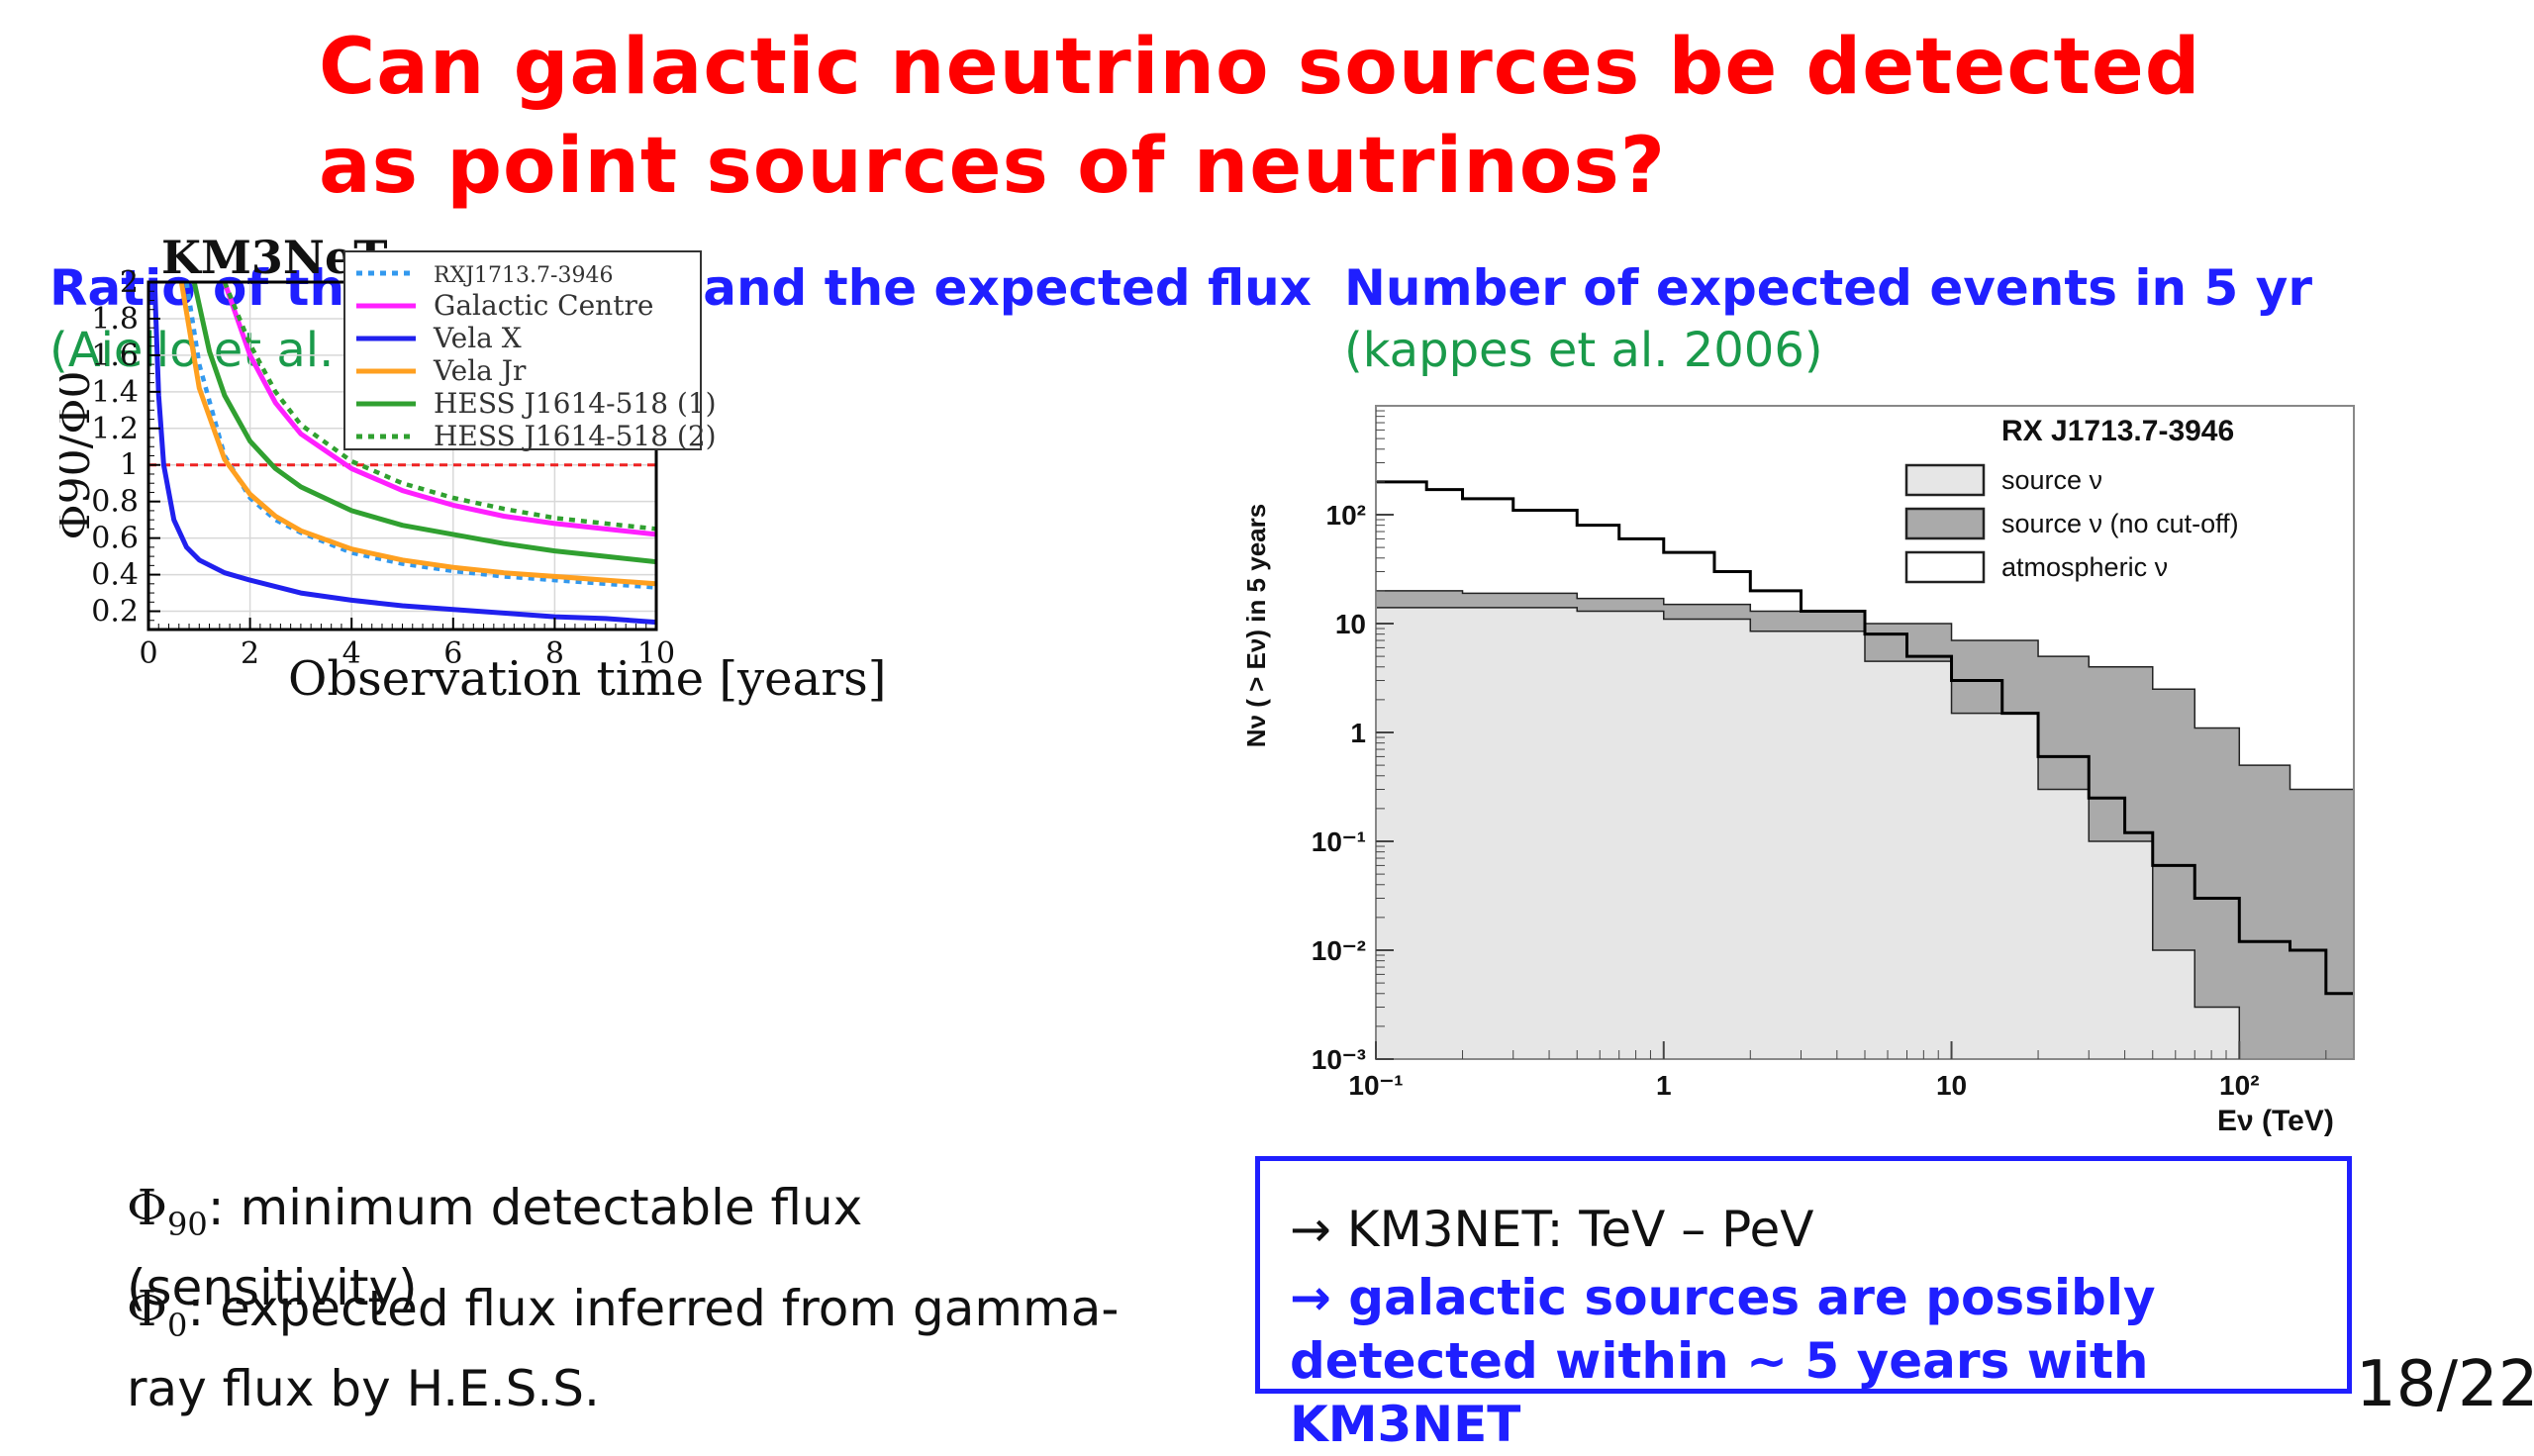 The height and width of the screenshot is (1456, 2534). Describe the element at coordinates (1256, 625) in the screenshot. I see `y-axis-label: Nν ( > Eν) in 5 years` at that location.